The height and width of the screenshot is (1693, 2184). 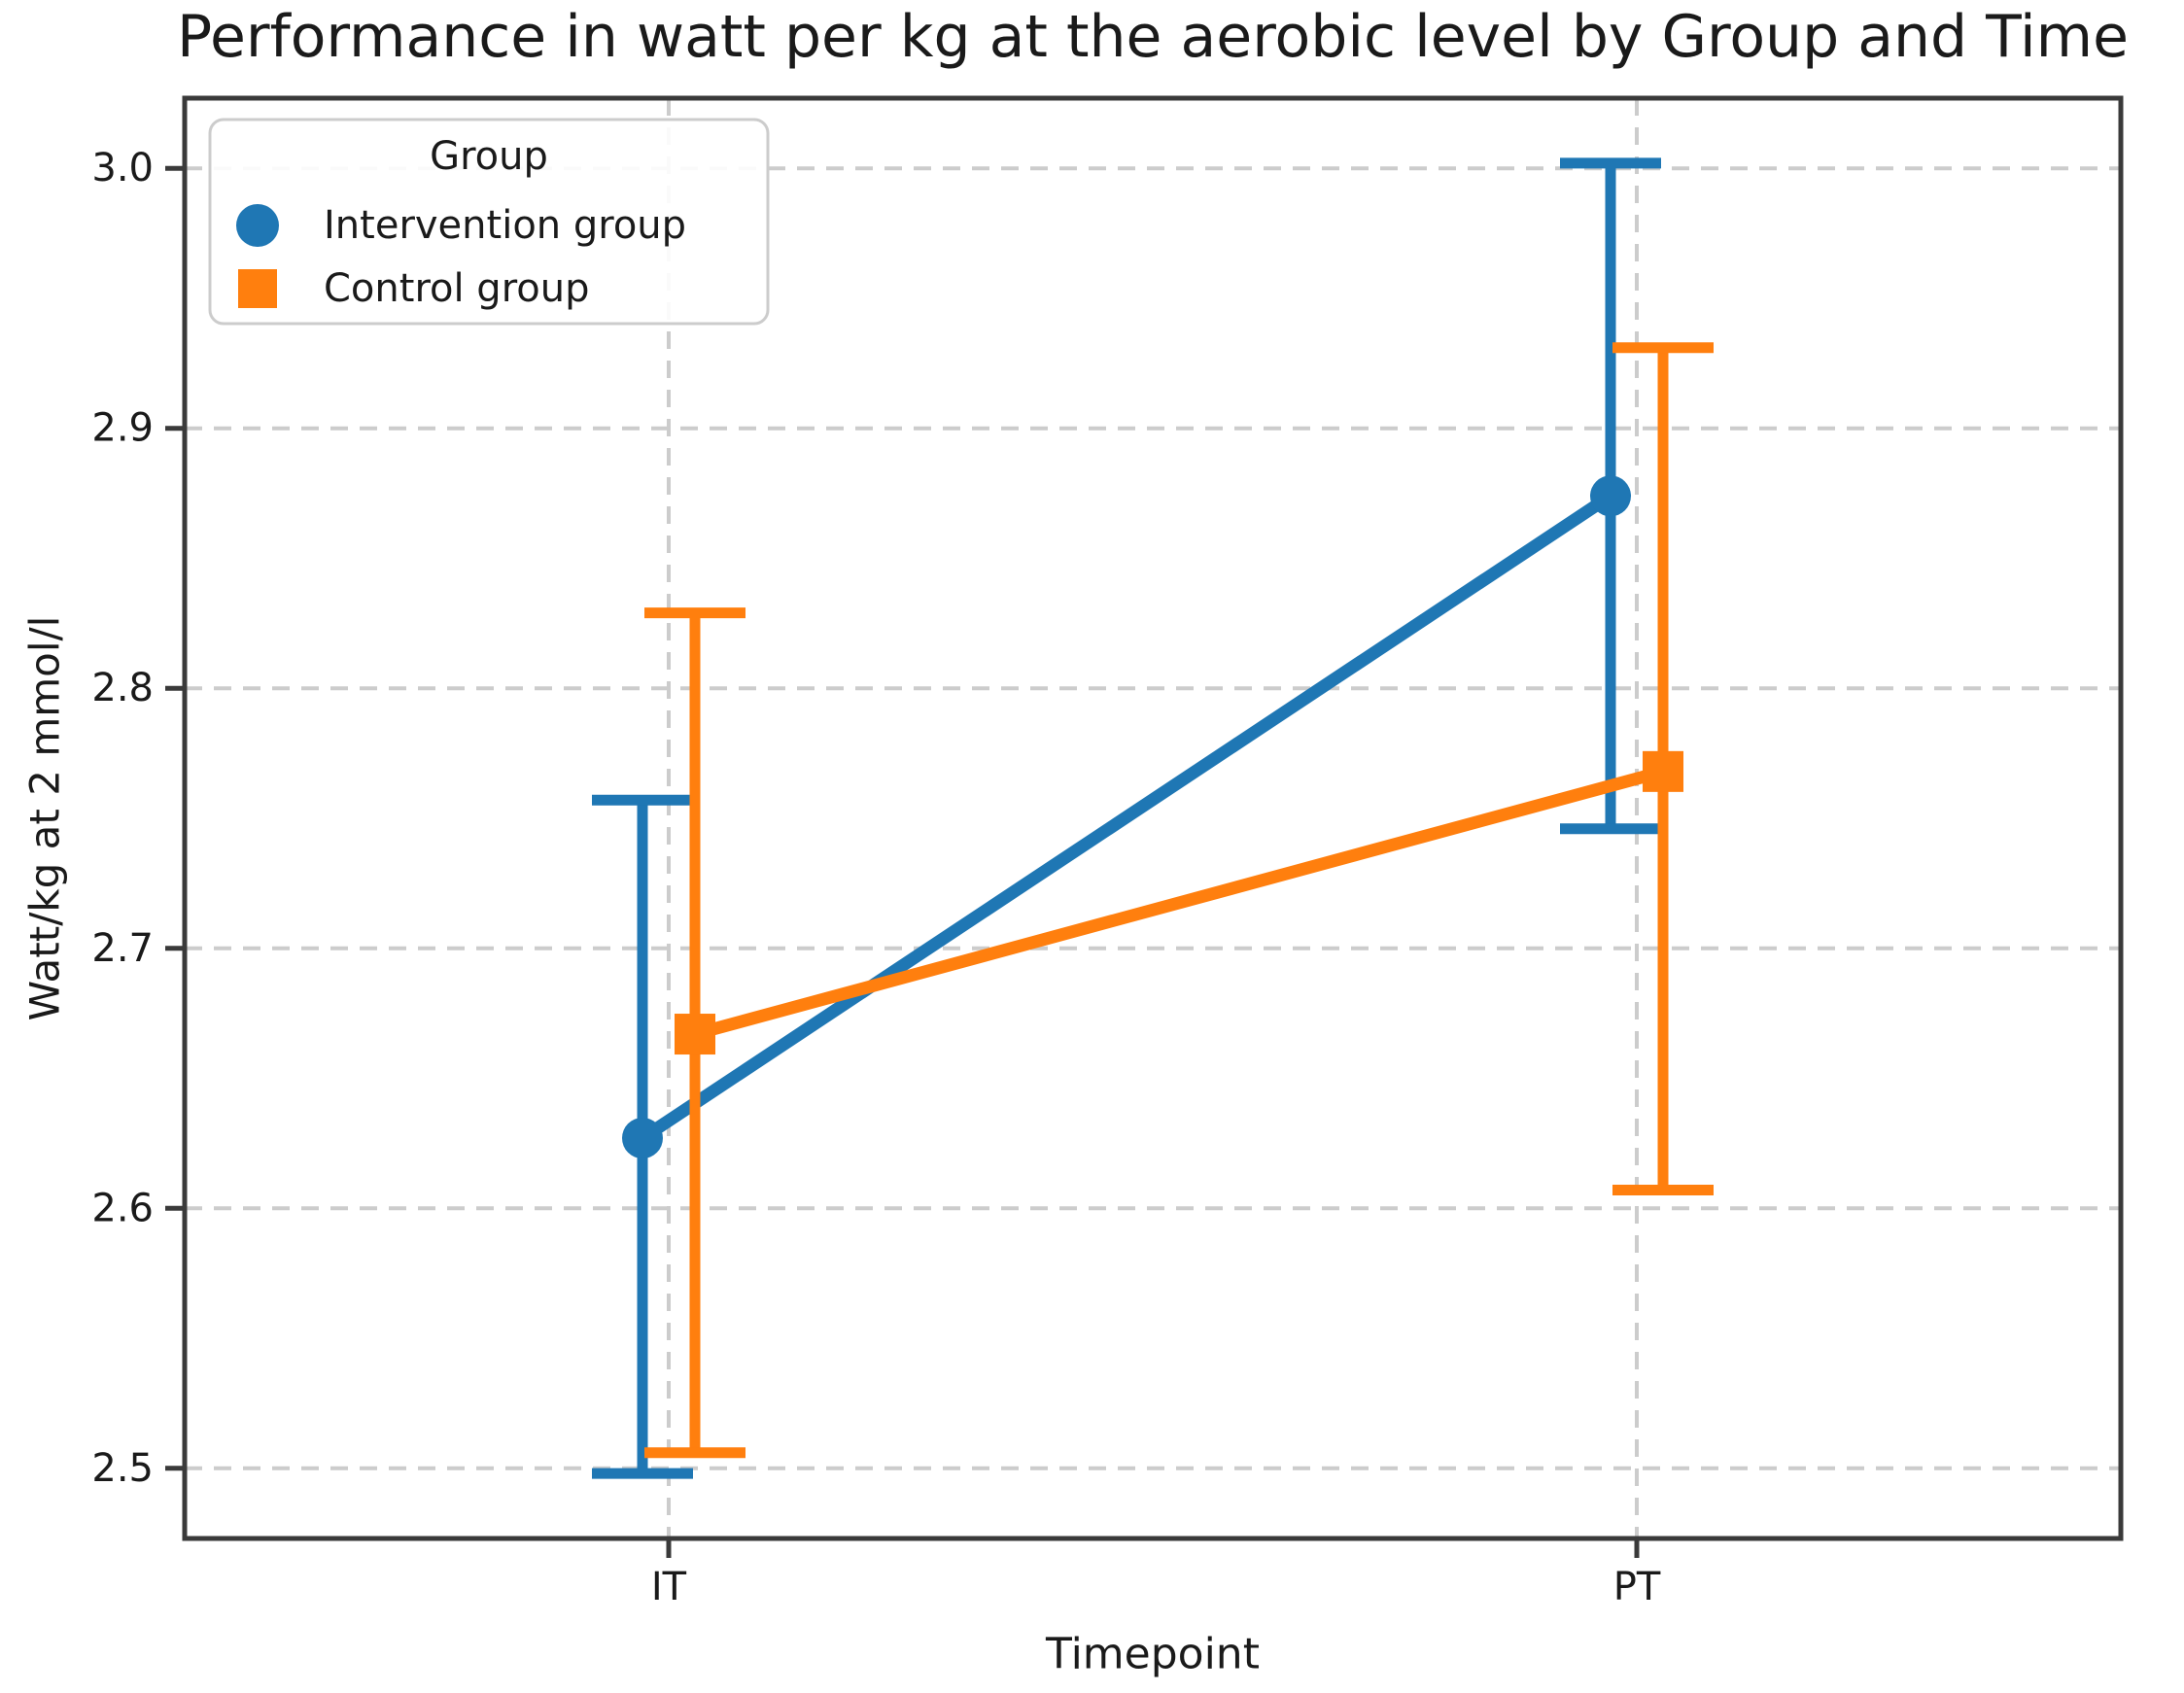 What do you see at coordinates (257, 289) in the screenshot?
I see `legend-marker-control-square-icon` at bounding box center [257, 289].